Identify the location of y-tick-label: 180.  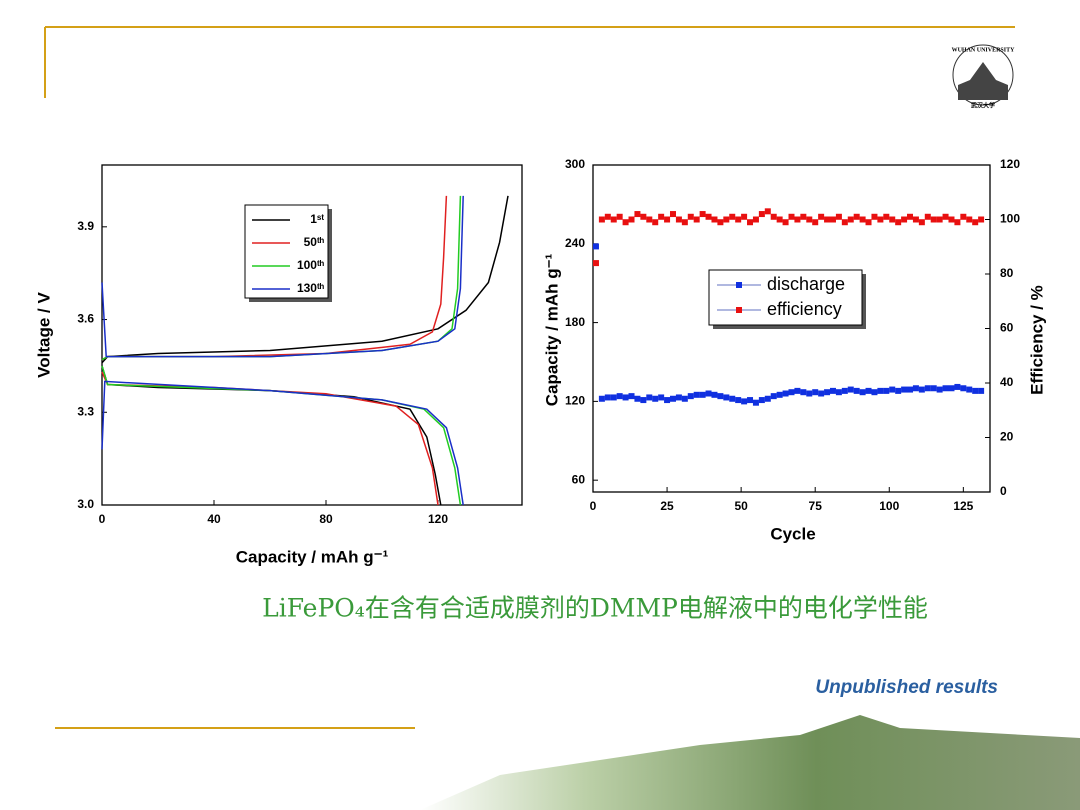
(575, 322).